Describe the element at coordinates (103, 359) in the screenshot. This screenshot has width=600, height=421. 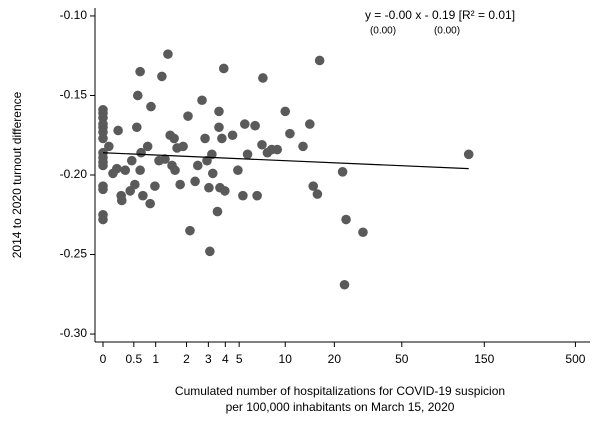
I see `x-tick-label: 0` at that location.